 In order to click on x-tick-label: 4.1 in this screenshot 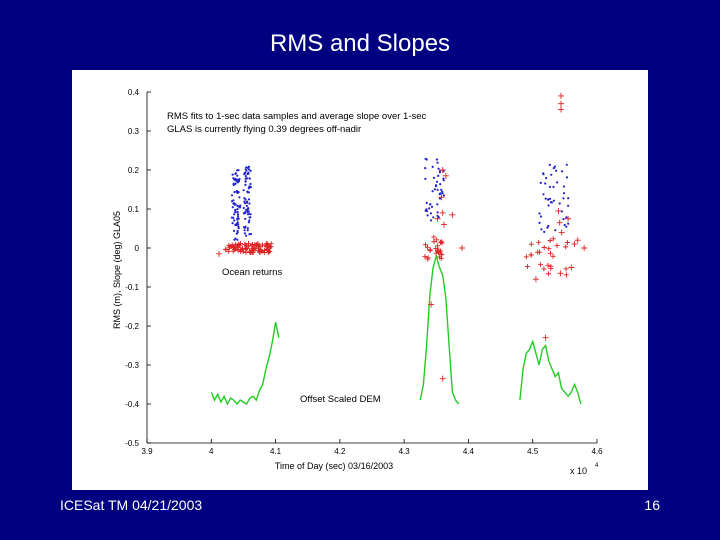, I will do `click(276, 451)`.